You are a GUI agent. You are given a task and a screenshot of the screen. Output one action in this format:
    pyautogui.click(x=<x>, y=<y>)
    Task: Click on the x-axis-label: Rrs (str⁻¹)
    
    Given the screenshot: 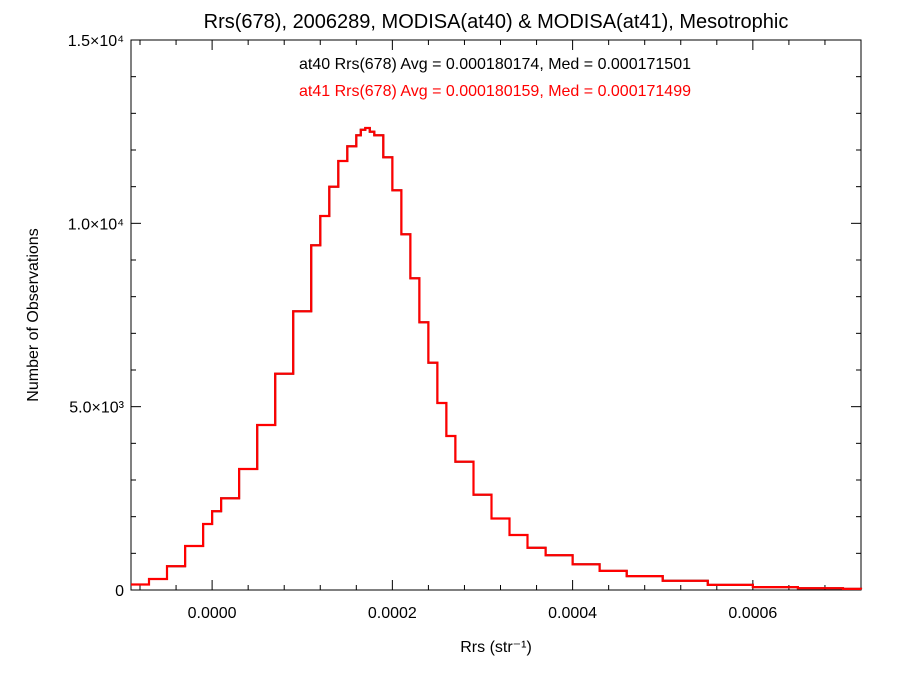 What is the action you would take?
    pyautogui.click(x=496, y=647)
    